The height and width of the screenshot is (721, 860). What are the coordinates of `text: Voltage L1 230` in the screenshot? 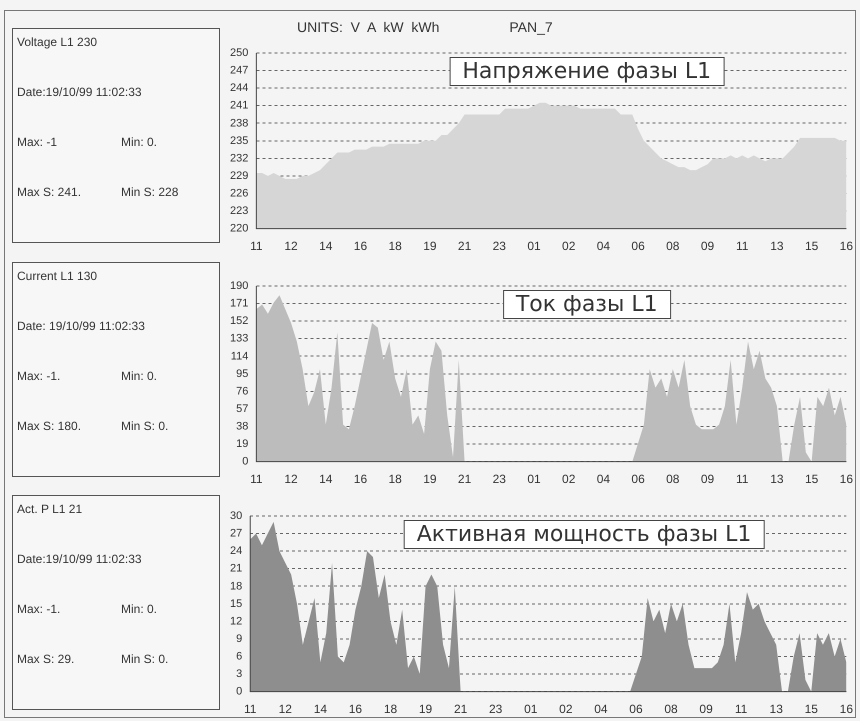 It's located at (57, 42).